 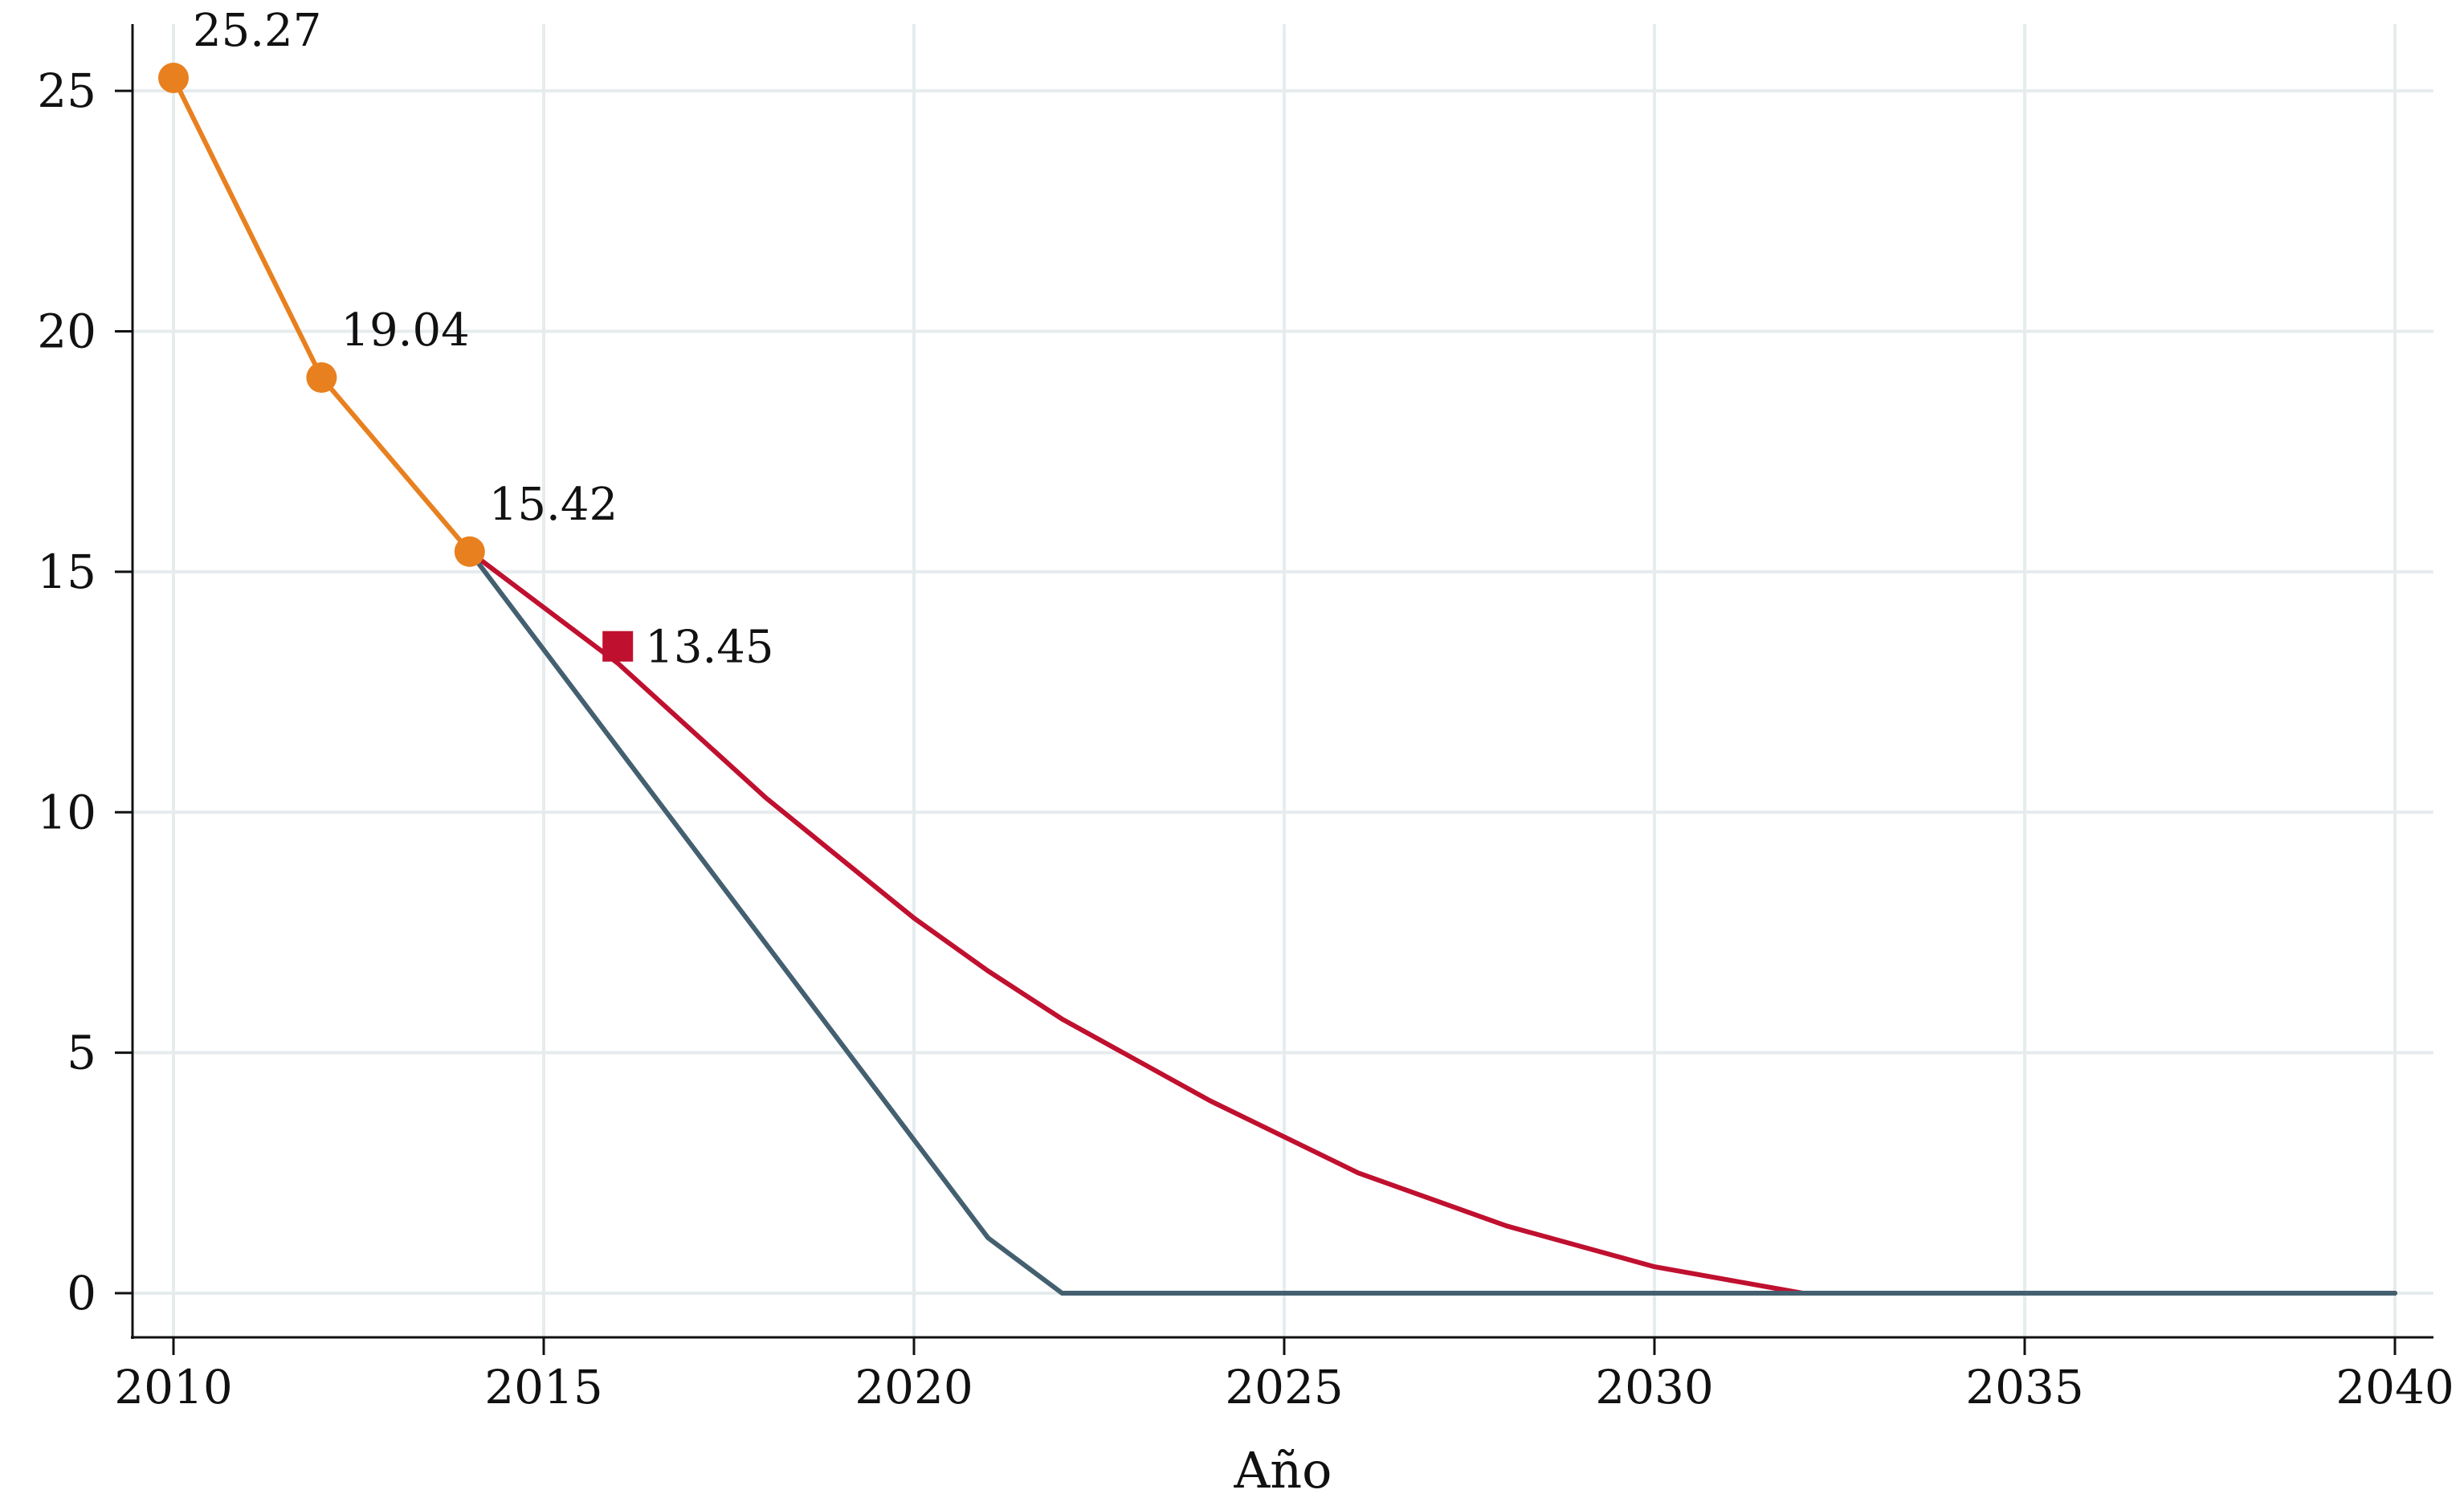 What do you see at coordinates (66, 572) in the screenshot?
I see `y-tick-label: 15` at bounding box center [66, 572].